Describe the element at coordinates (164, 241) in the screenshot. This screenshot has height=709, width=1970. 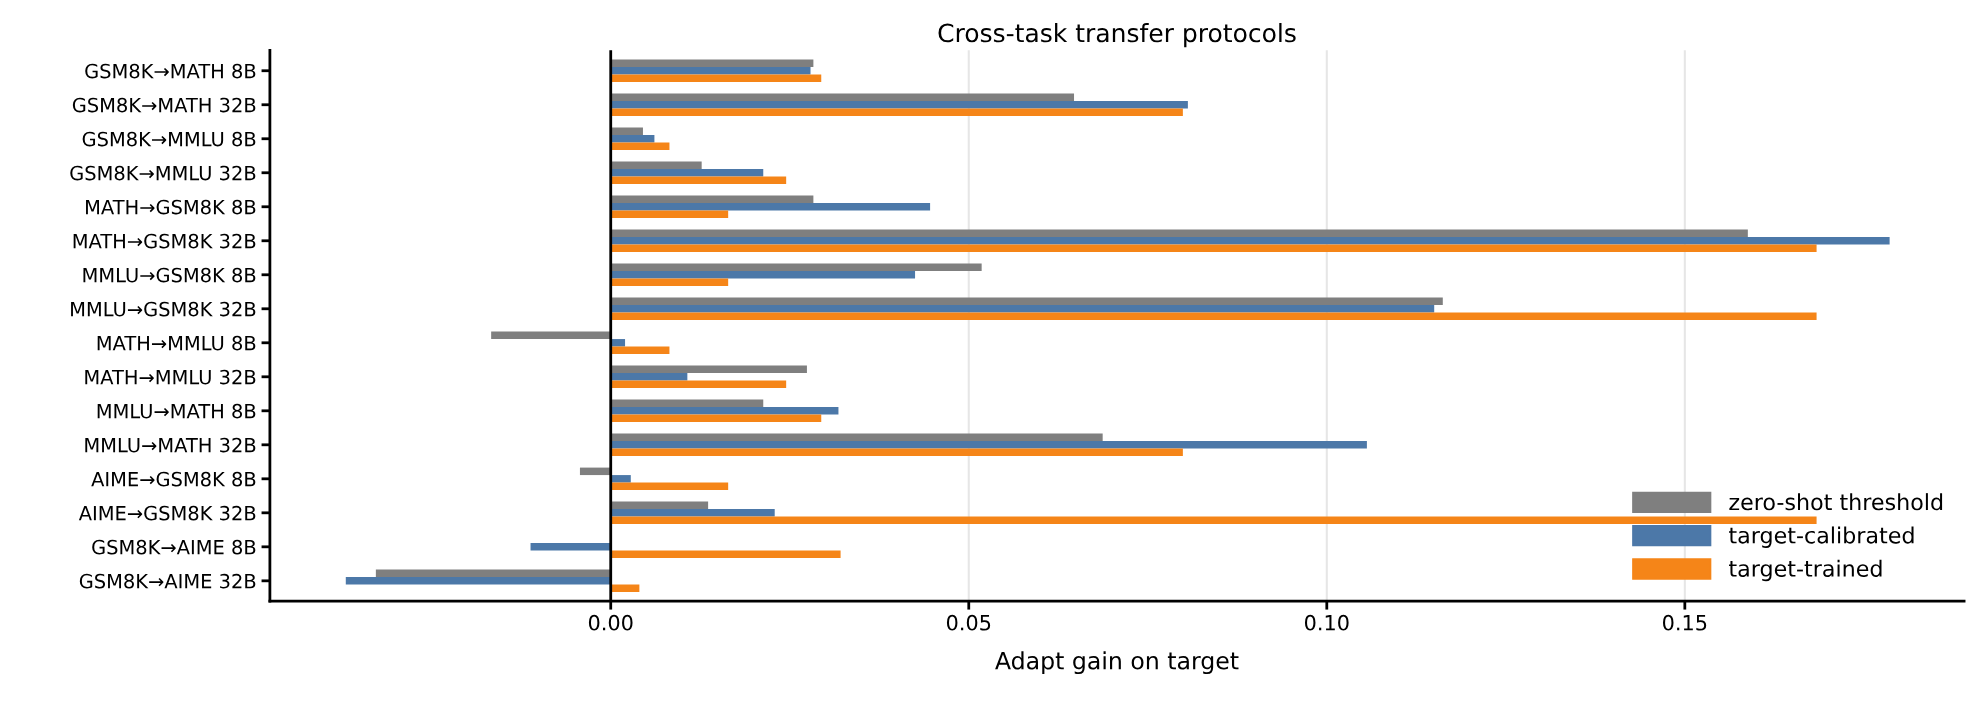
I see `y-tick-label: MATH→GSM8K 32B` at that location.